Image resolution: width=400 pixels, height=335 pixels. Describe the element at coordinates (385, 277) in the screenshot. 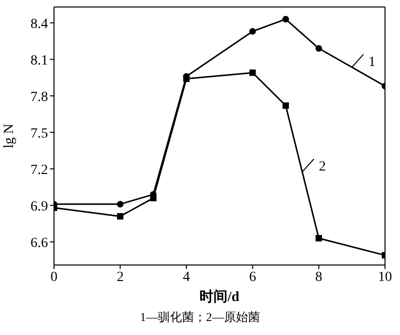

I see `x-tick-label: 10` at that location.